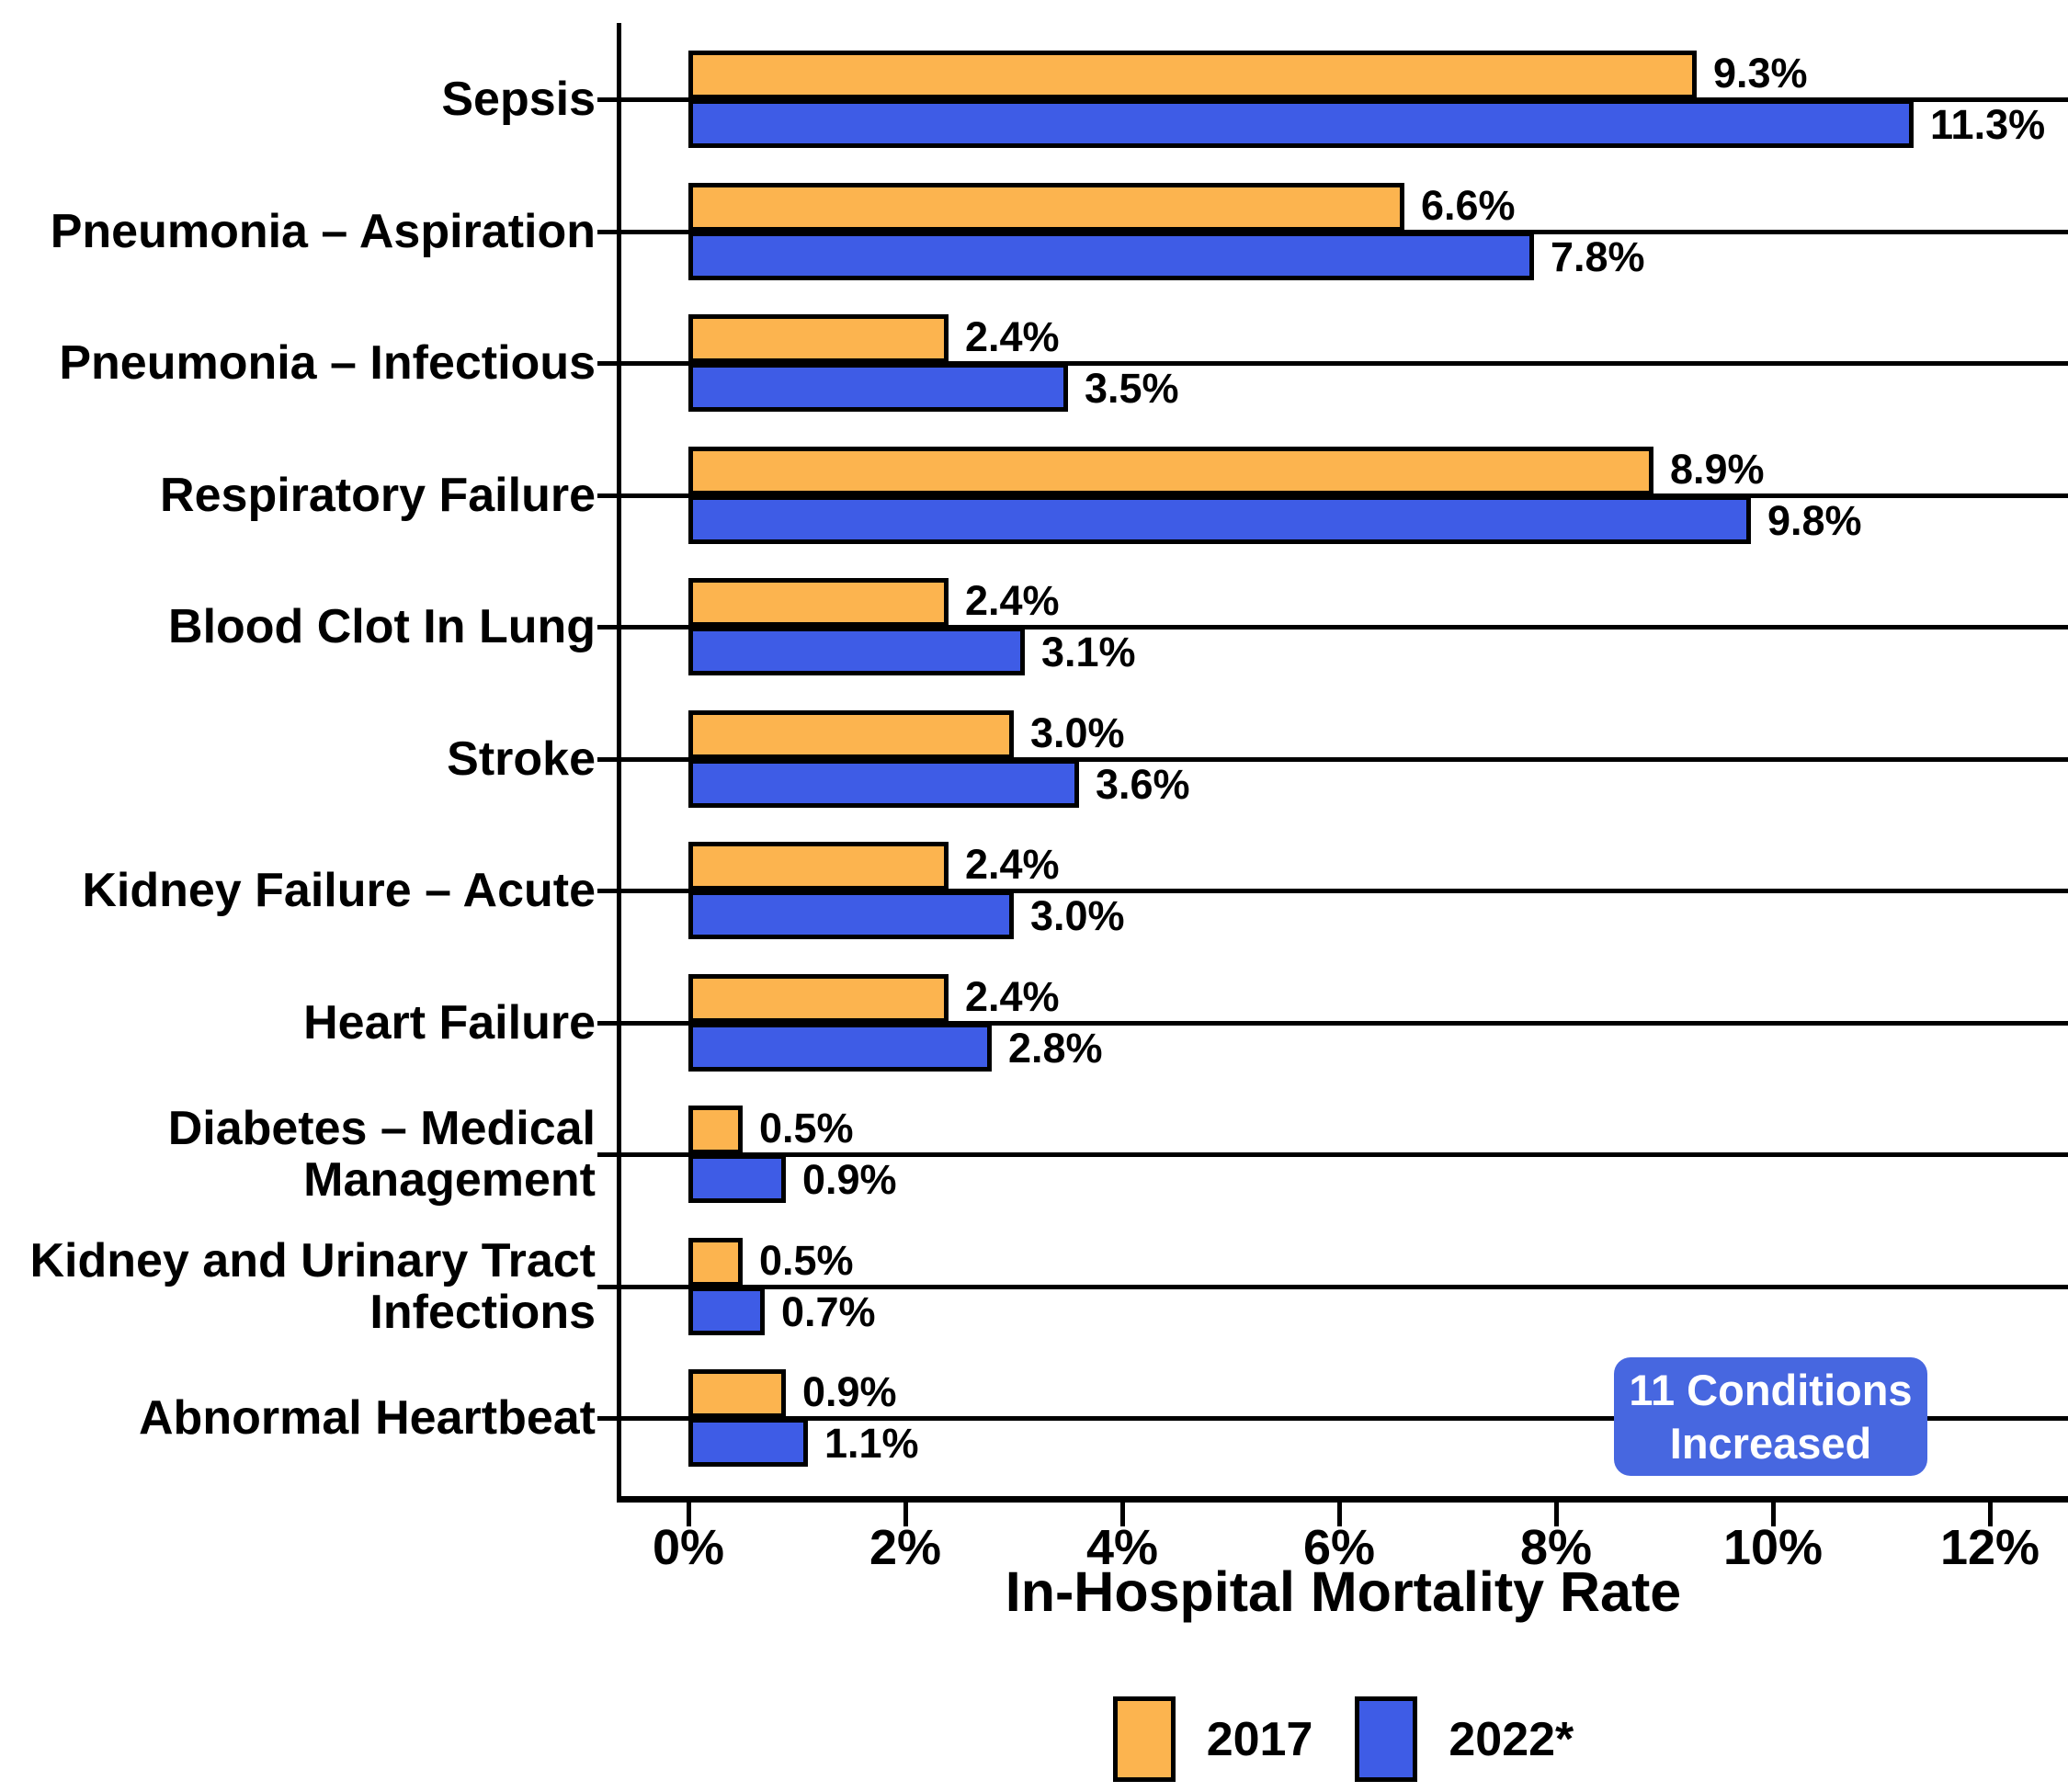 The height and width of the screenshot is (1792, 2068). I want to click on category-label: Kidney and Urinary Tract Infections, so click(298, 1286).